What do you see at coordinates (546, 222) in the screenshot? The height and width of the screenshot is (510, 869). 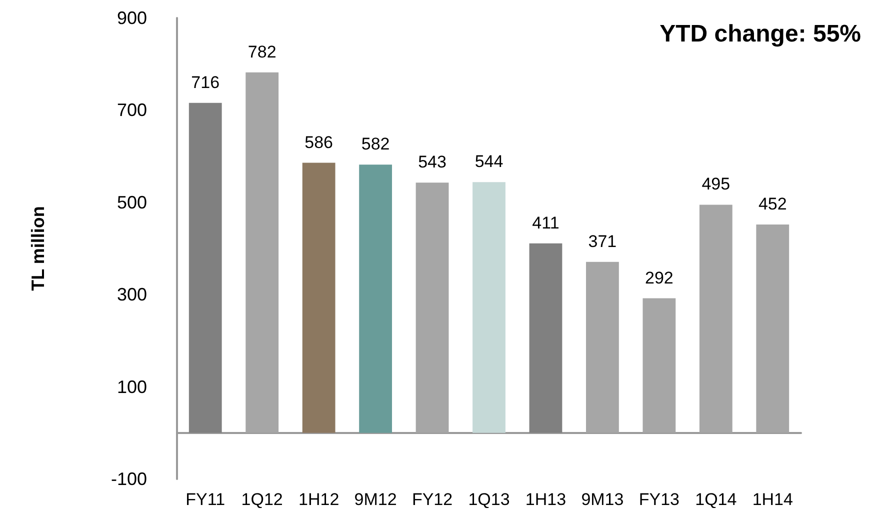 I see `data-label: 411` at bounding box center [546, 222].